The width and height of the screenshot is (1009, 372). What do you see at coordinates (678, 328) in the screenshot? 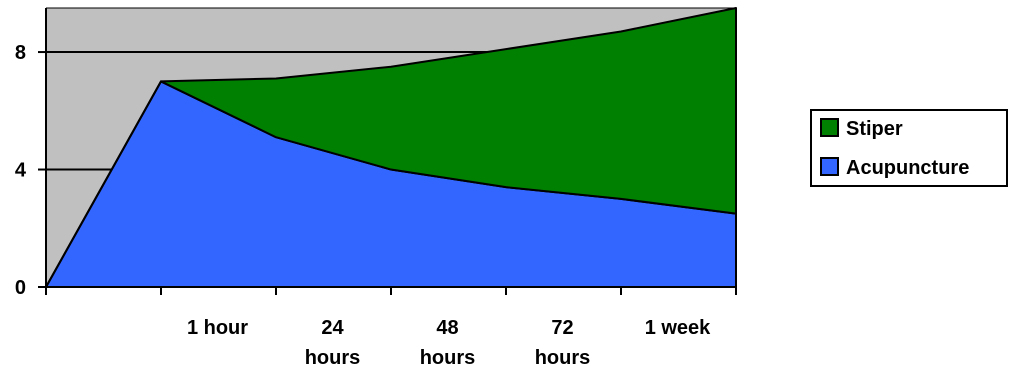
I see `x-tick-label: 1 week` at bounding box center [678, 328].